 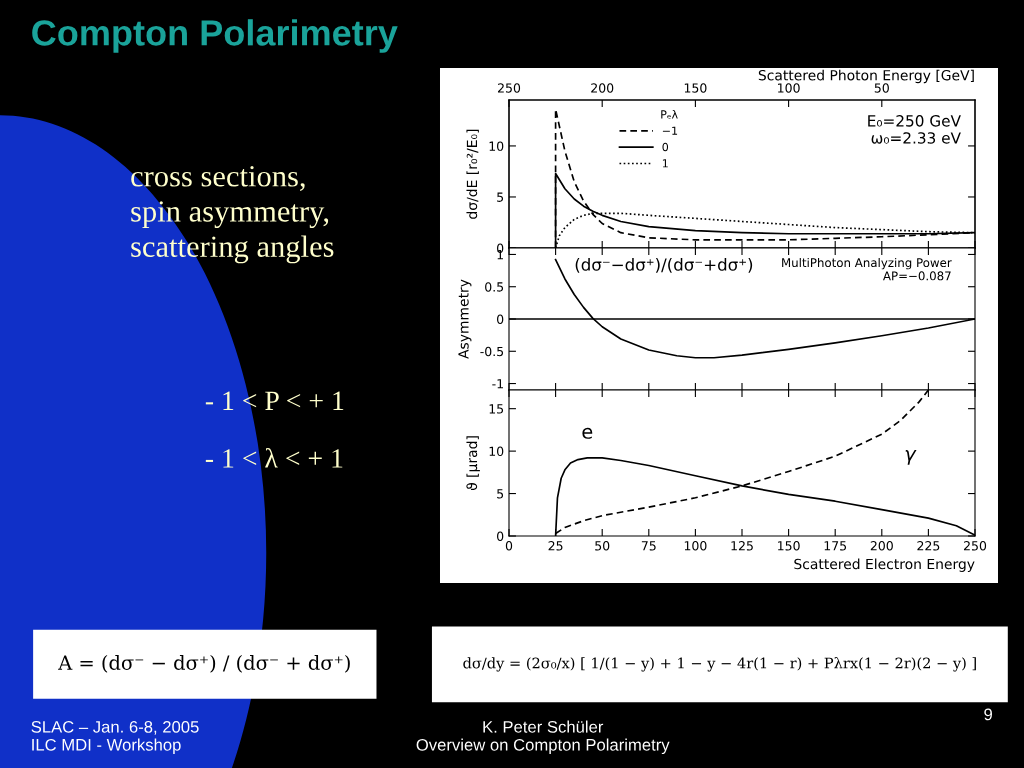 I want to click on text: A = (dσ⁻ − dσ⁺) / (dσ⁻ + dσ⁺), so click(x=204, y=663).